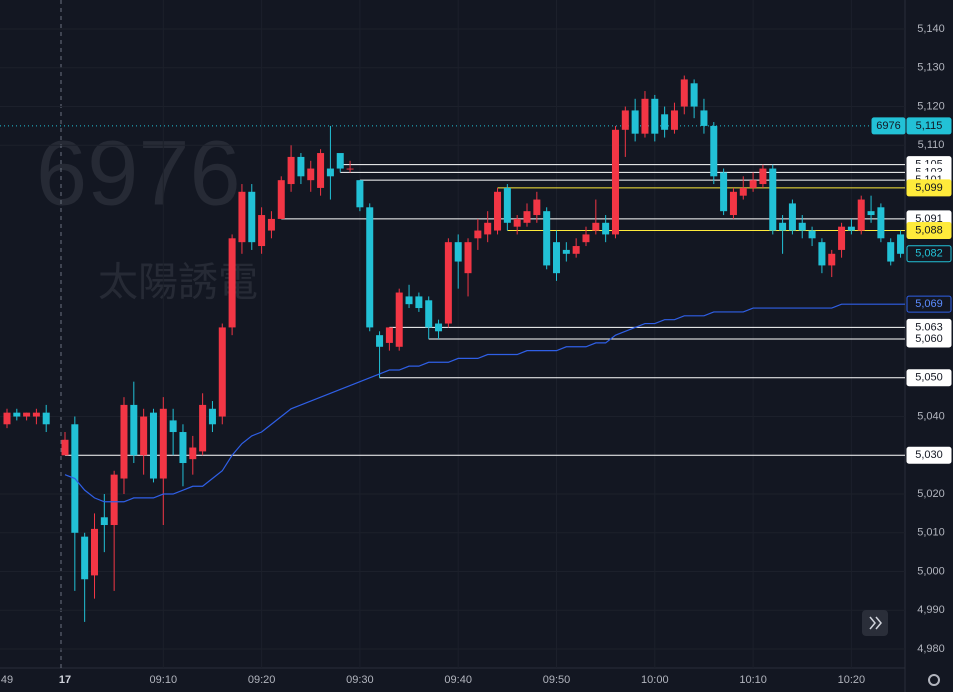 The height and width of the screenshot is (692, 953). I want to click on y-tick-label: 5,020, so click(931, 494).